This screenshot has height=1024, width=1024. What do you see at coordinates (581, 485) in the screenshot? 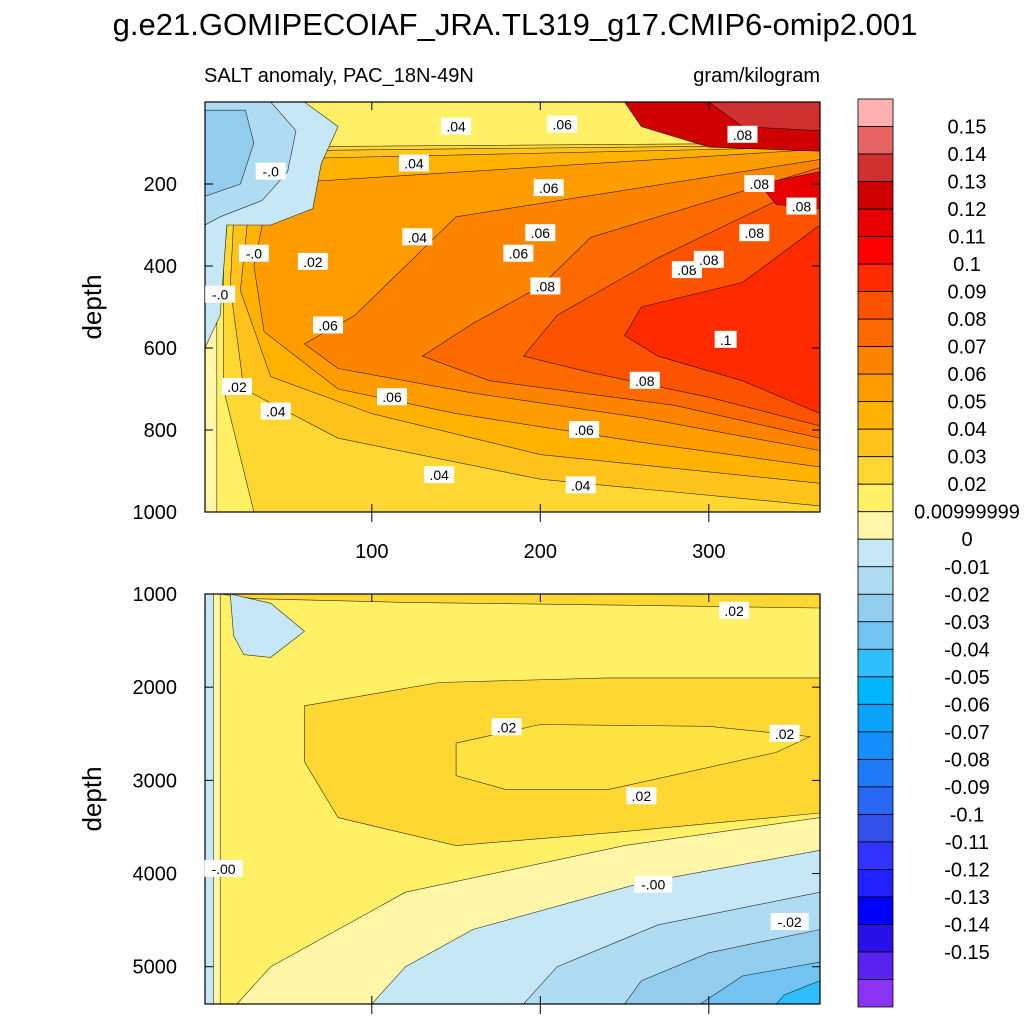
I see `contour-label-text: .04` at bounding box center [581, 485].